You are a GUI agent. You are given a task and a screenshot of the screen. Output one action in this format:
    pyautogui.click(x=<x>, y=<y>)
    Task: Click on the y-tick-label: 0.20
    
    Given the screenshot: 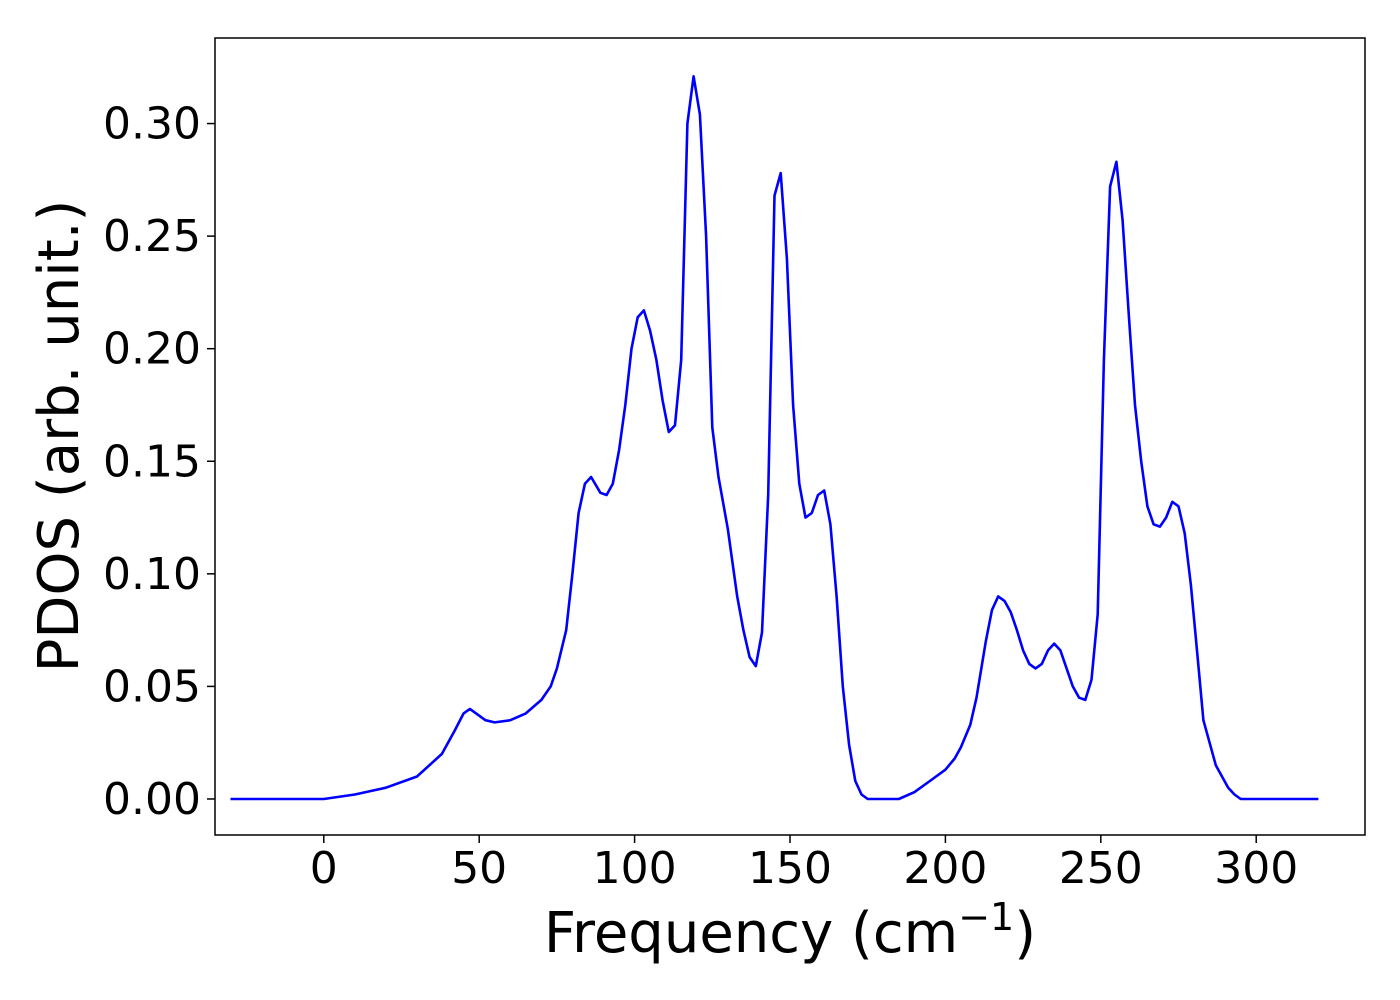 What is the action you would take?
    pyautogui.click(x=152, y=349)
    